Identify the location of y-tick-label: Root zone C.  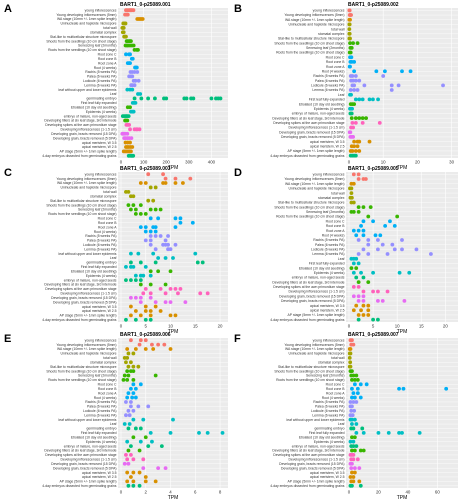
(335, 57).